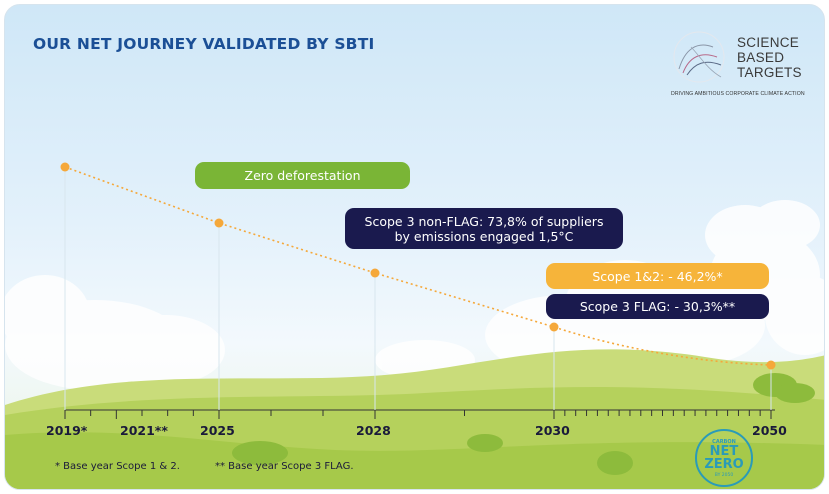  Describe the element at coordinates (657, 306) in the screenshot. I see `milestone-scope3-flag: Scope 3 FLAG: - 30,3%**` at that location.